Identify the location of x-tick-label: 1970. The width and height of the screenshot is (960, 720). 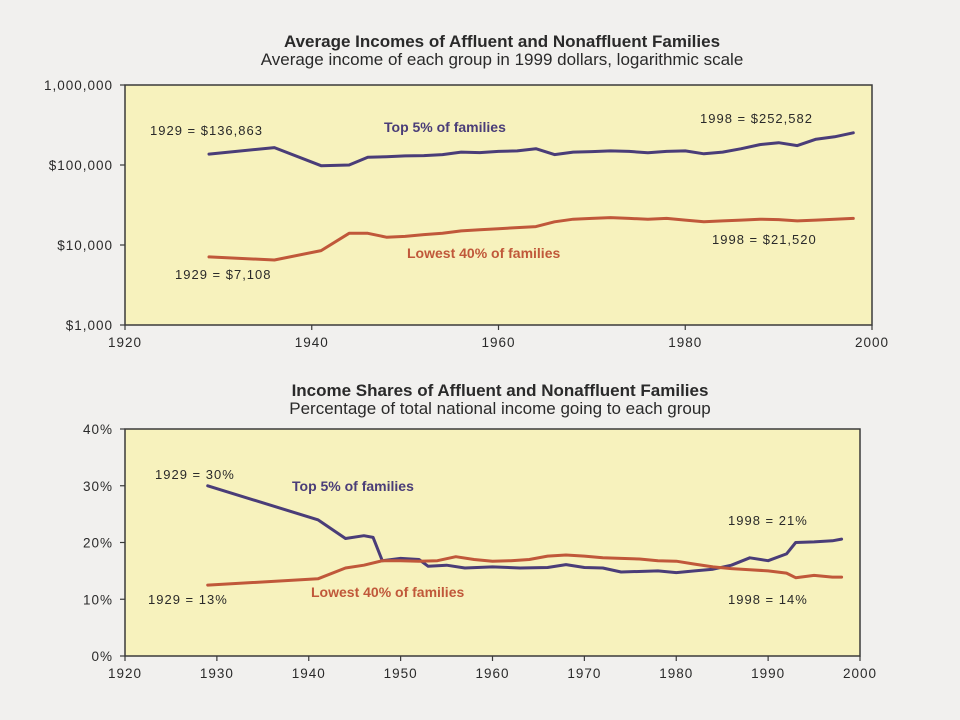
(584, 673).